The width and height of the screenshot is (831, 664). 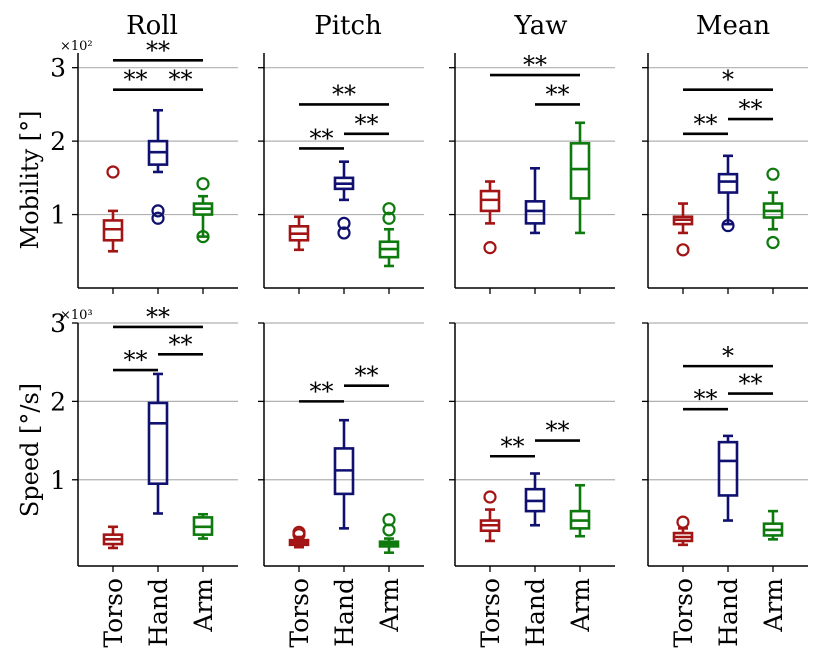 I want to click on column-titles: Roll Pitch Yaw Mean, so click(x=448, y=26).